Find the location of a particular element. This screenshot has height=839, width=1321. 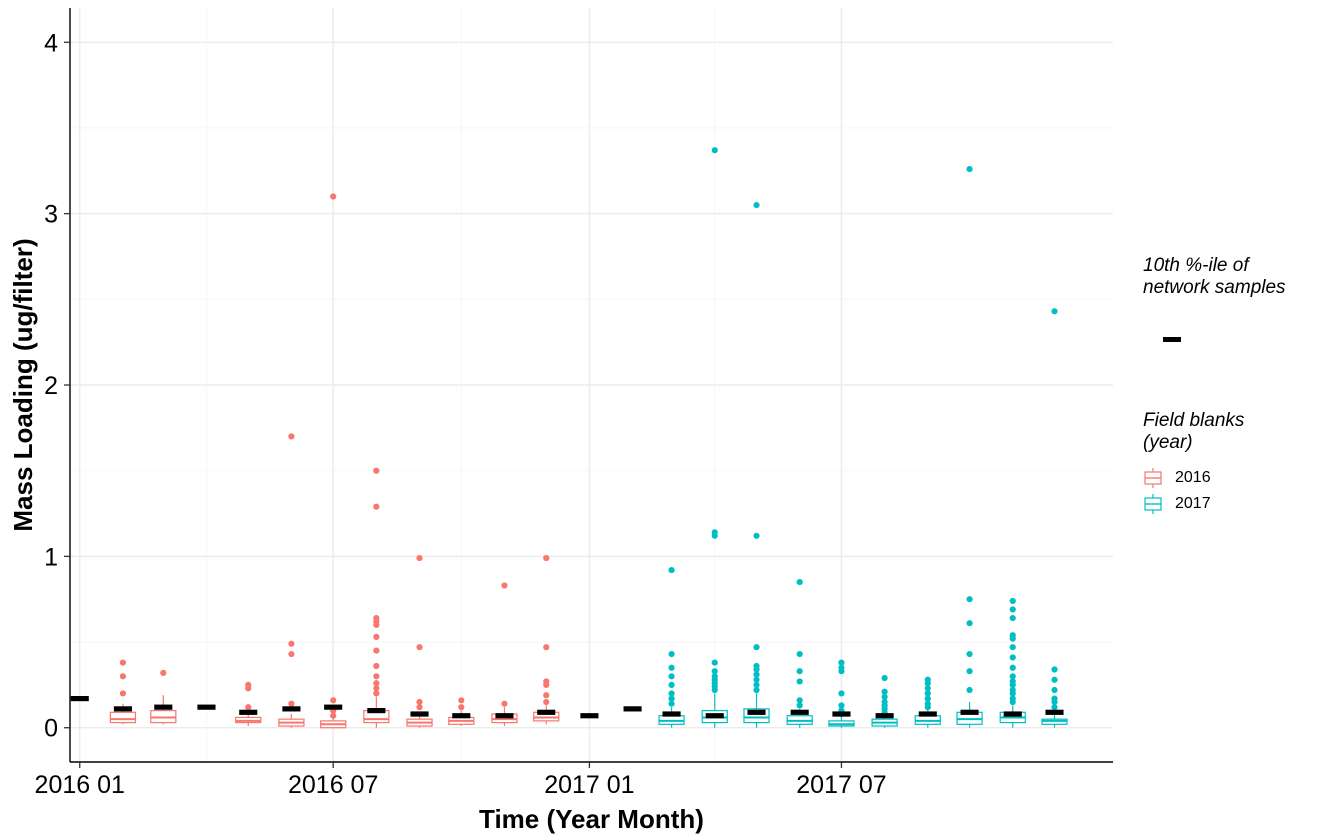

network-legend-title: 10th %-ile of network samples is located at coordinates (1214, 277).